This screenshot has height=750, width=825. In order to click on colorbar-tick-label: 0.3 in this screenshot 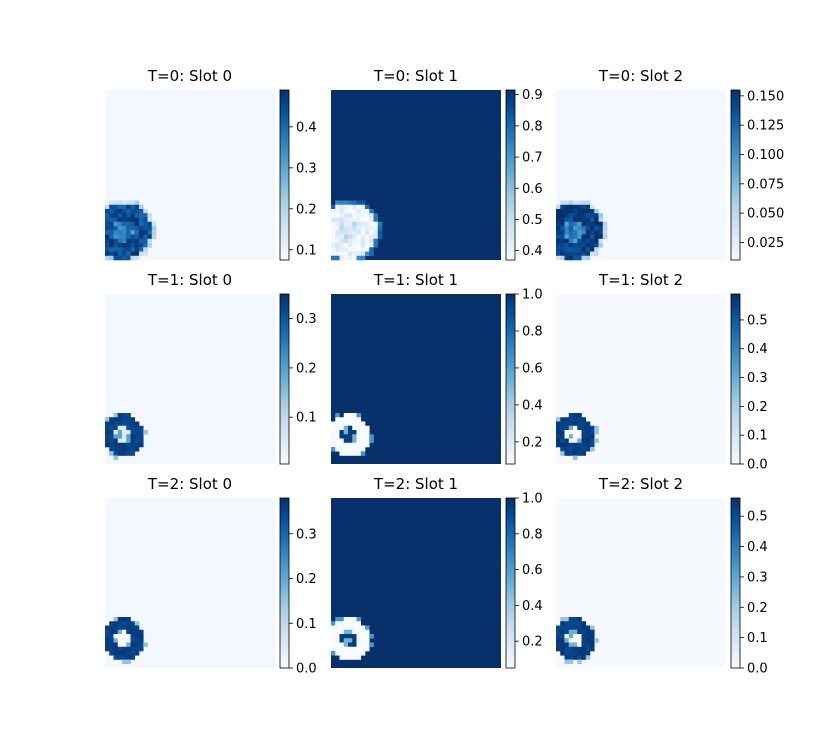, I will do `click(306, 168)`.